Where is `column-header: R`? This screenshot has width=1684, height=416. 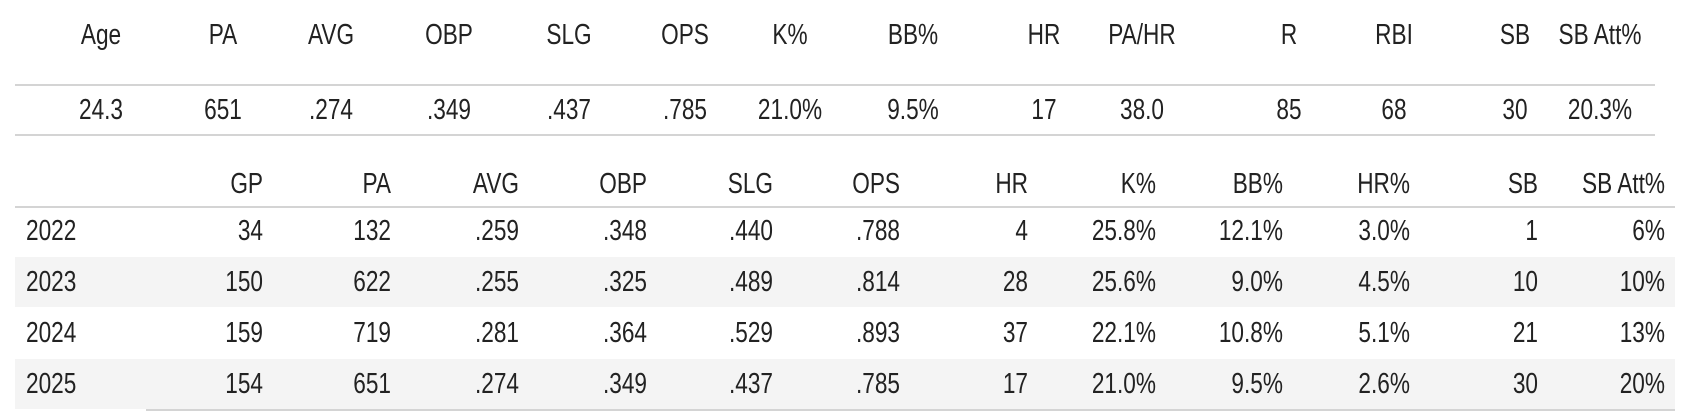
column-header: R is located at coordinates (1289, 35).